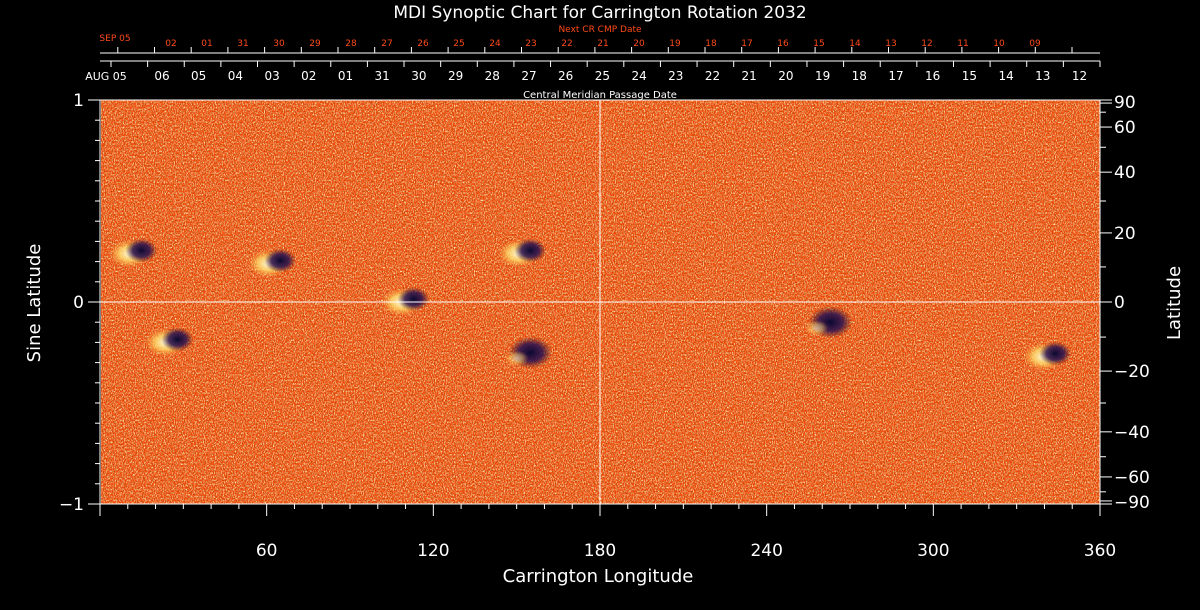 The width and height of the screenshot is (1200, 610). Describe the element at coordinates (565, 76) in the screenshot. I see `cmp-date-label: 26` at that location.